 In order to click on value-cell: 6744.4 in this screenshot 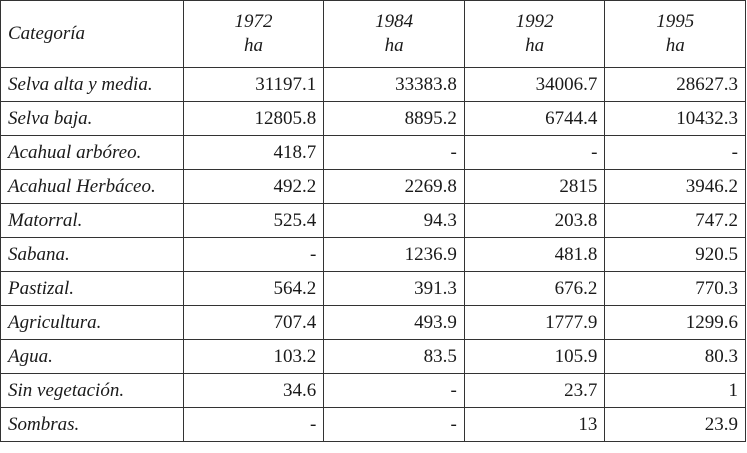, I will do `click(534, 118)`.